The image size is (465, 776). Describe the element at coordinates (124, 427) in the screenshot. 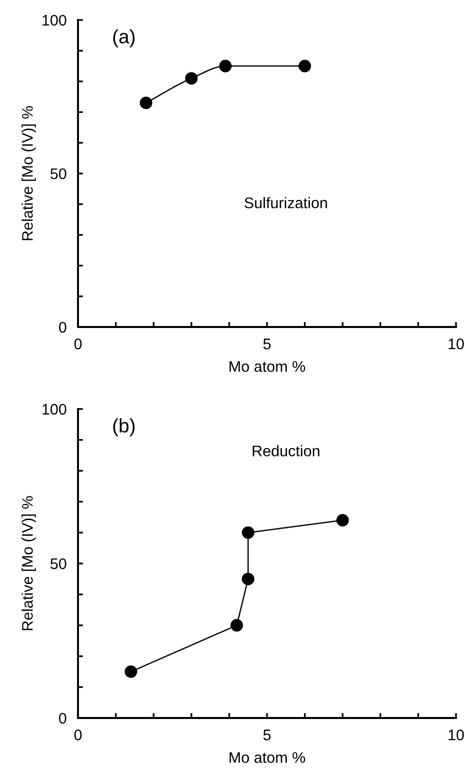

I see `annotation: (b)` at that location.